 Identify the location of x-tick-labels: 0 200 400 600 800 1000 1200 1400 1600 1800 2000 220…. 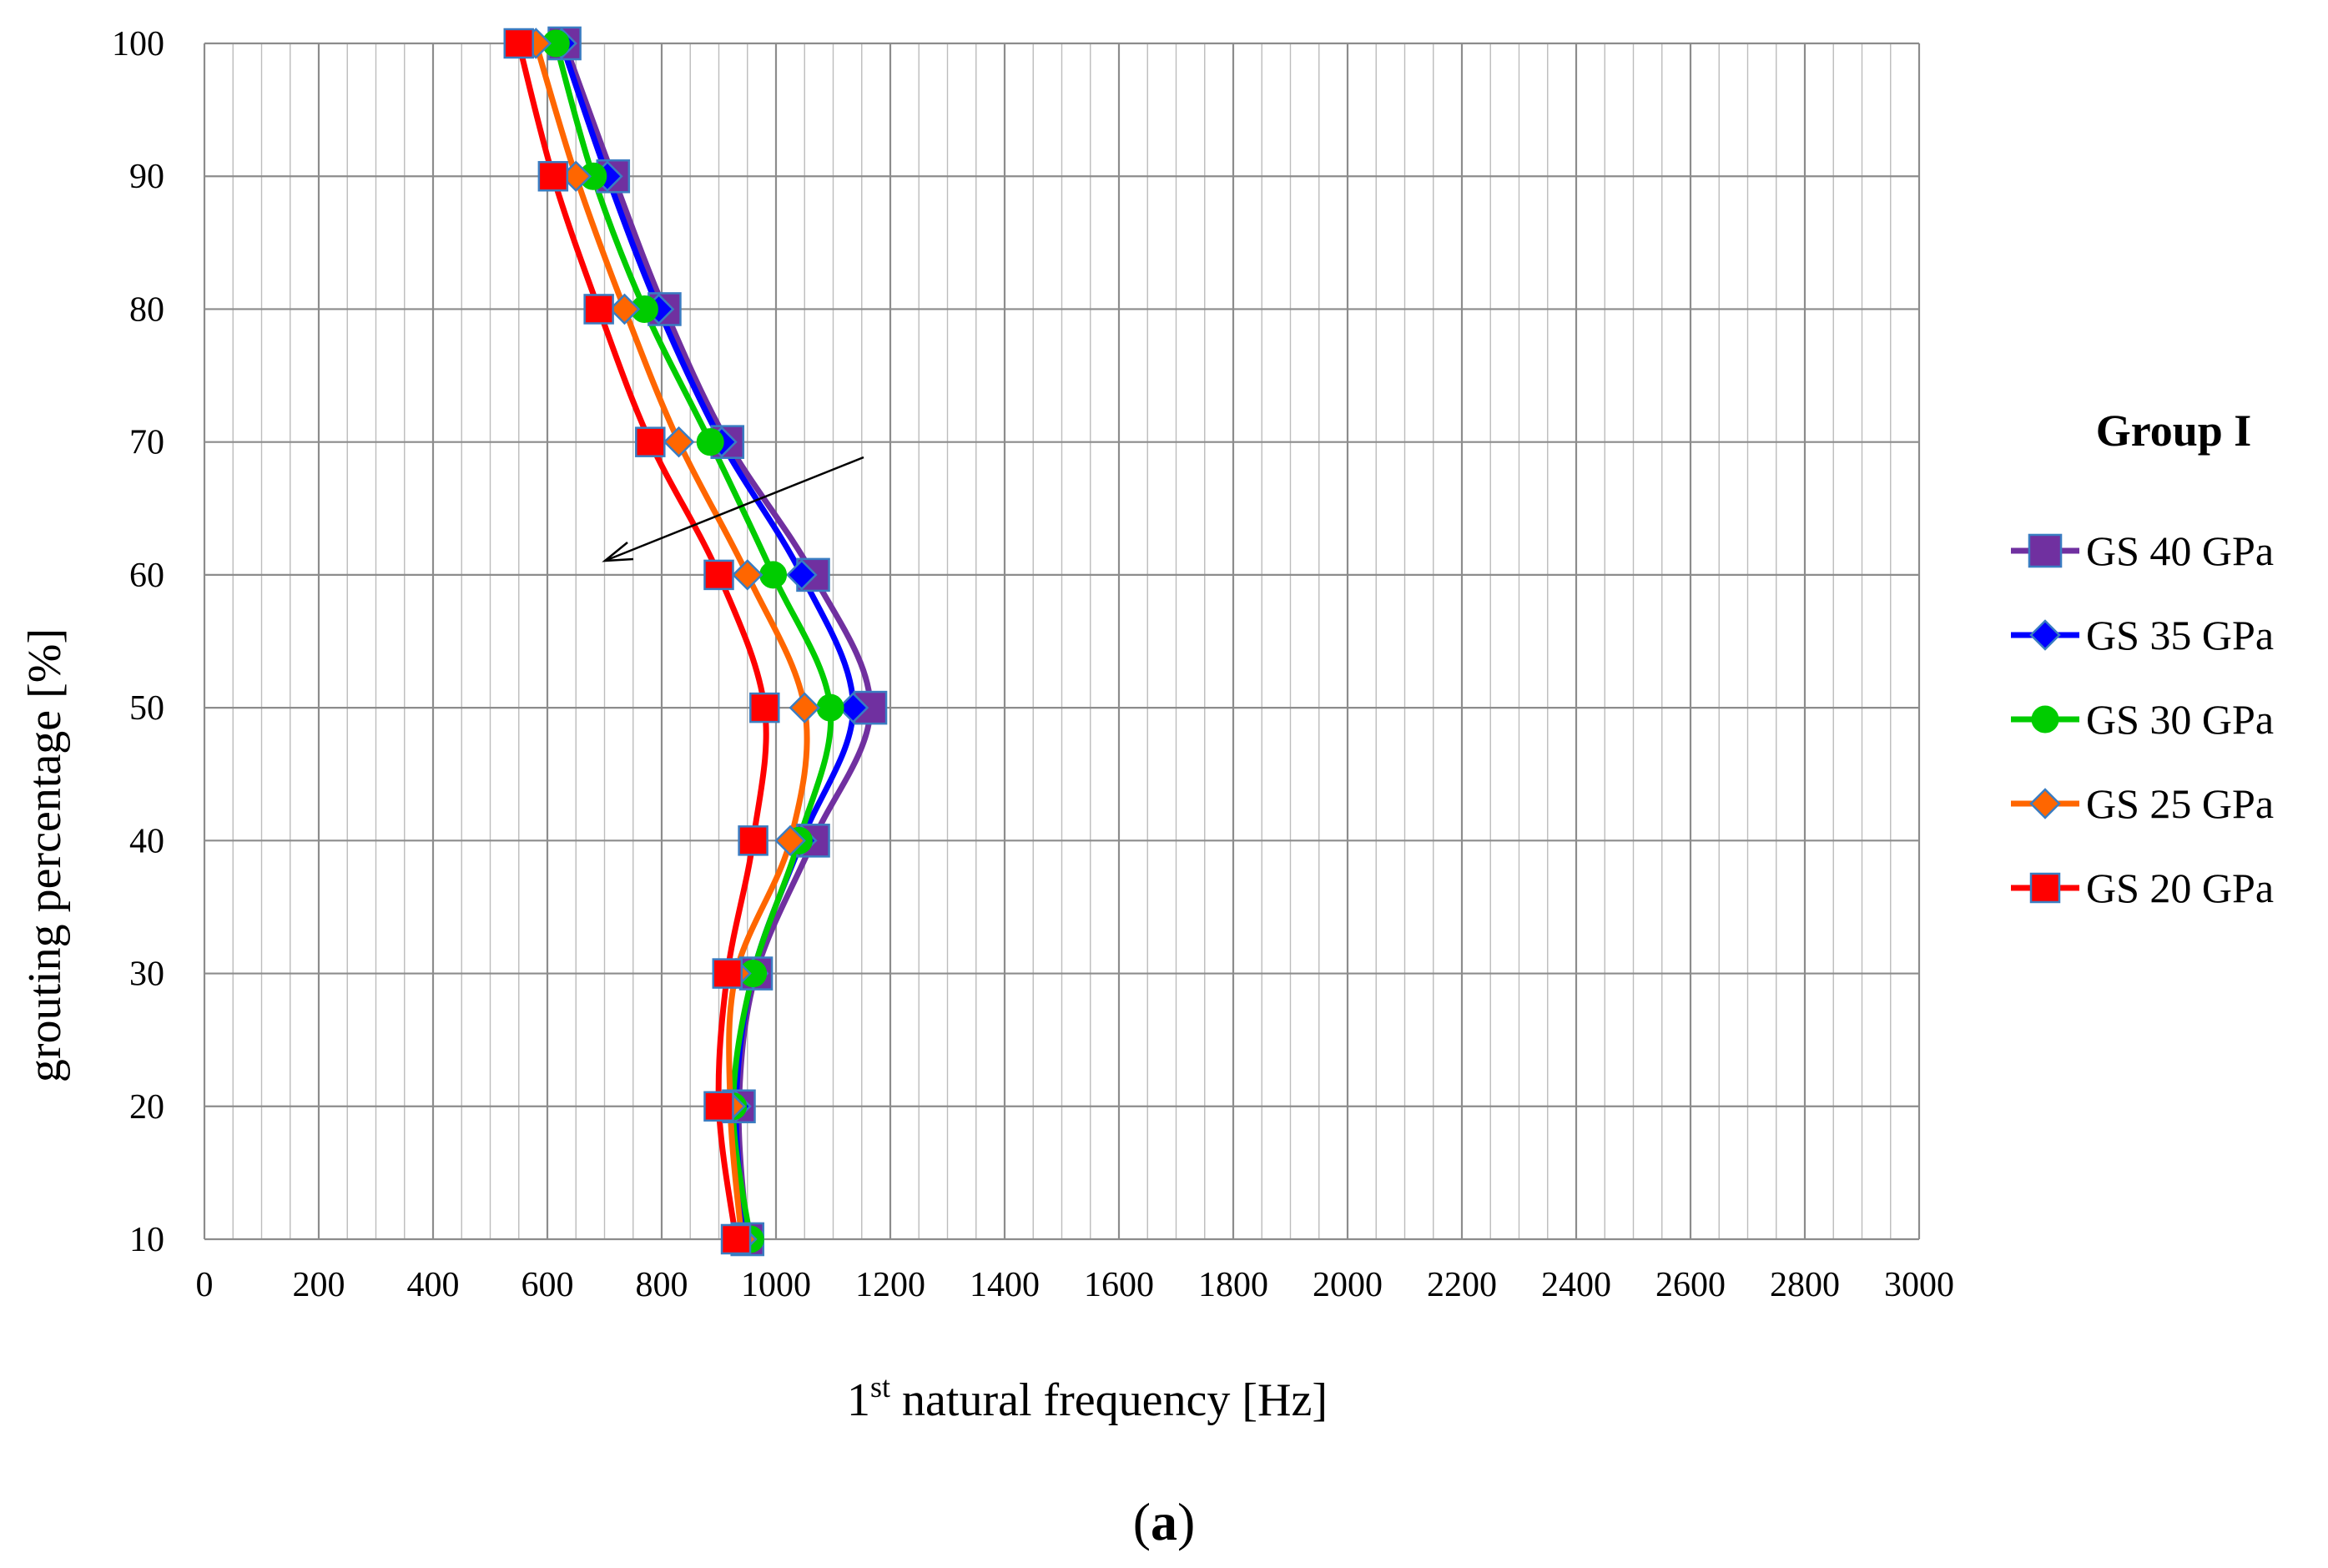
(1075, 1285).